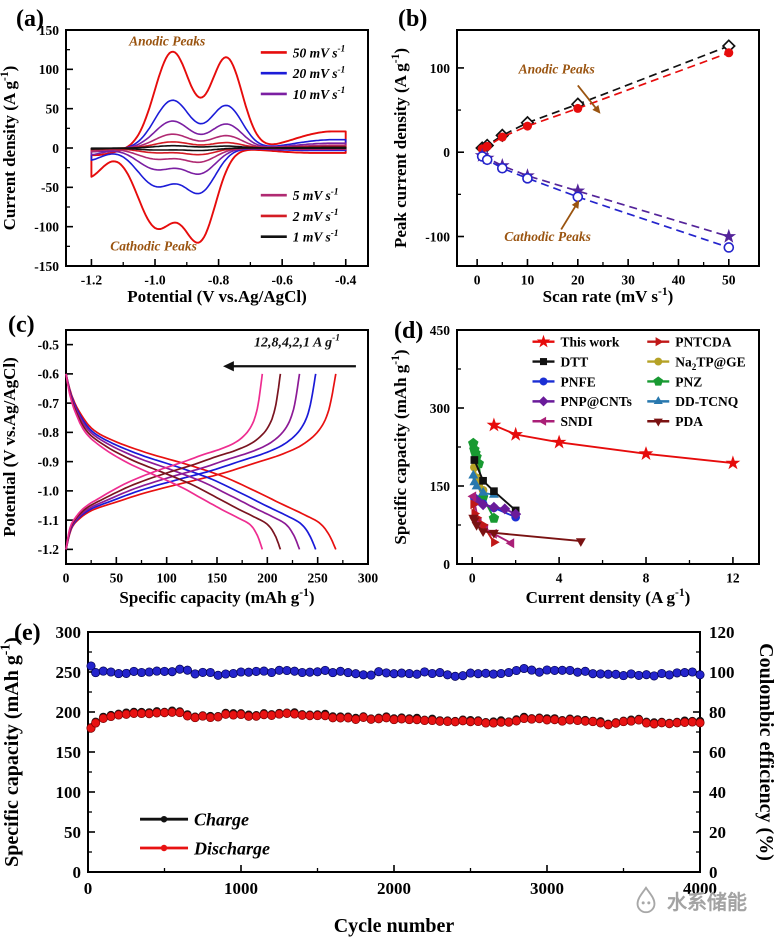 This screenshot has height=948, width=782. I want to click on discharge-series, so click(395, 720).